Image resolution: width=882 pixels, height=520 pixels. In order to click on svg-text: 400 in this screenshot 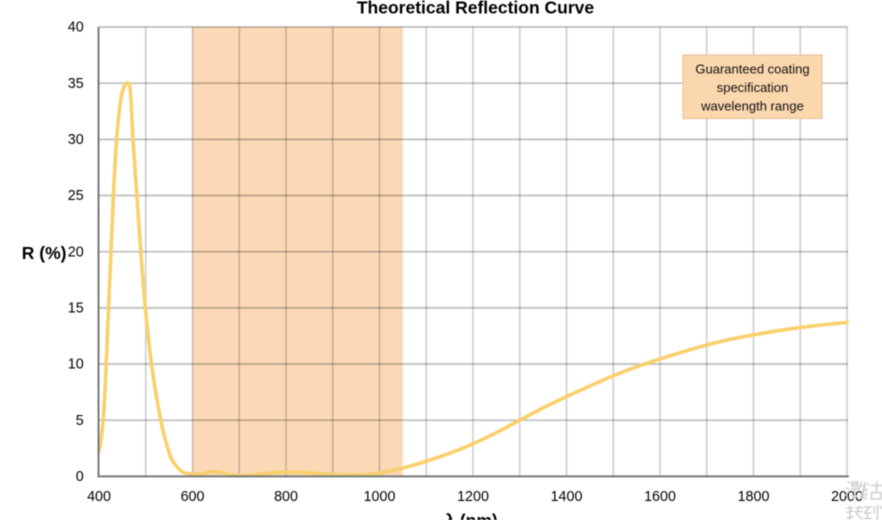, I will do `click(99, 497)`.